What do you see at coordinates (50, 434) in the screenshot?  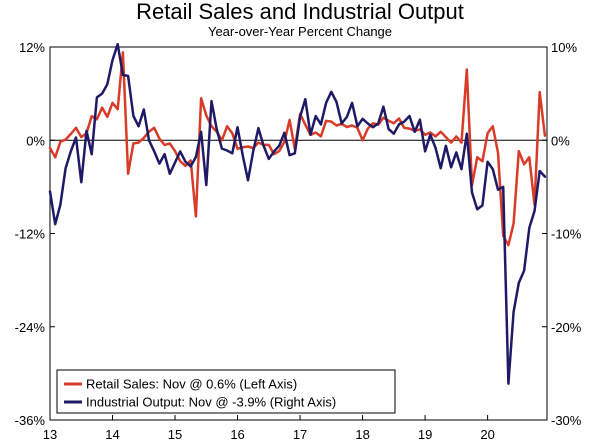 I see `x-tick-label: 13` at bounding box center [50, 434].